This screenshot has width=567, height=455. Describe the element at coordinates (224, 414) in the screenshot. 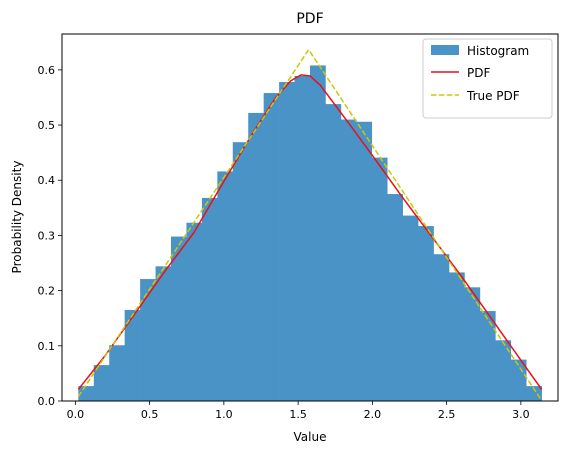

I see `x-tick-label: 1.0` at that location.